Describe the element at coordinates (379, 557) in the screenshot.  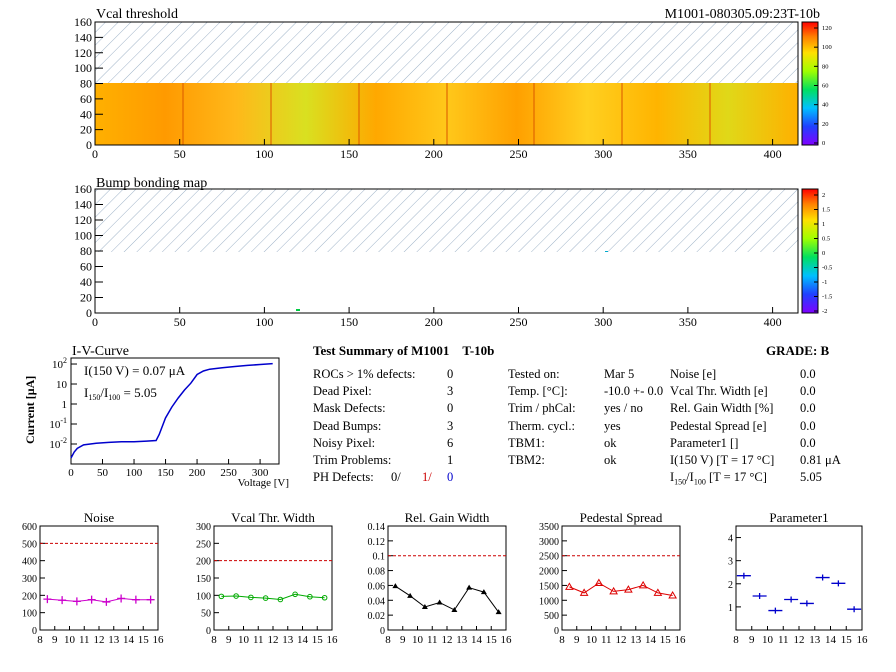
I see `y-tick-label: 0.1` at that location.